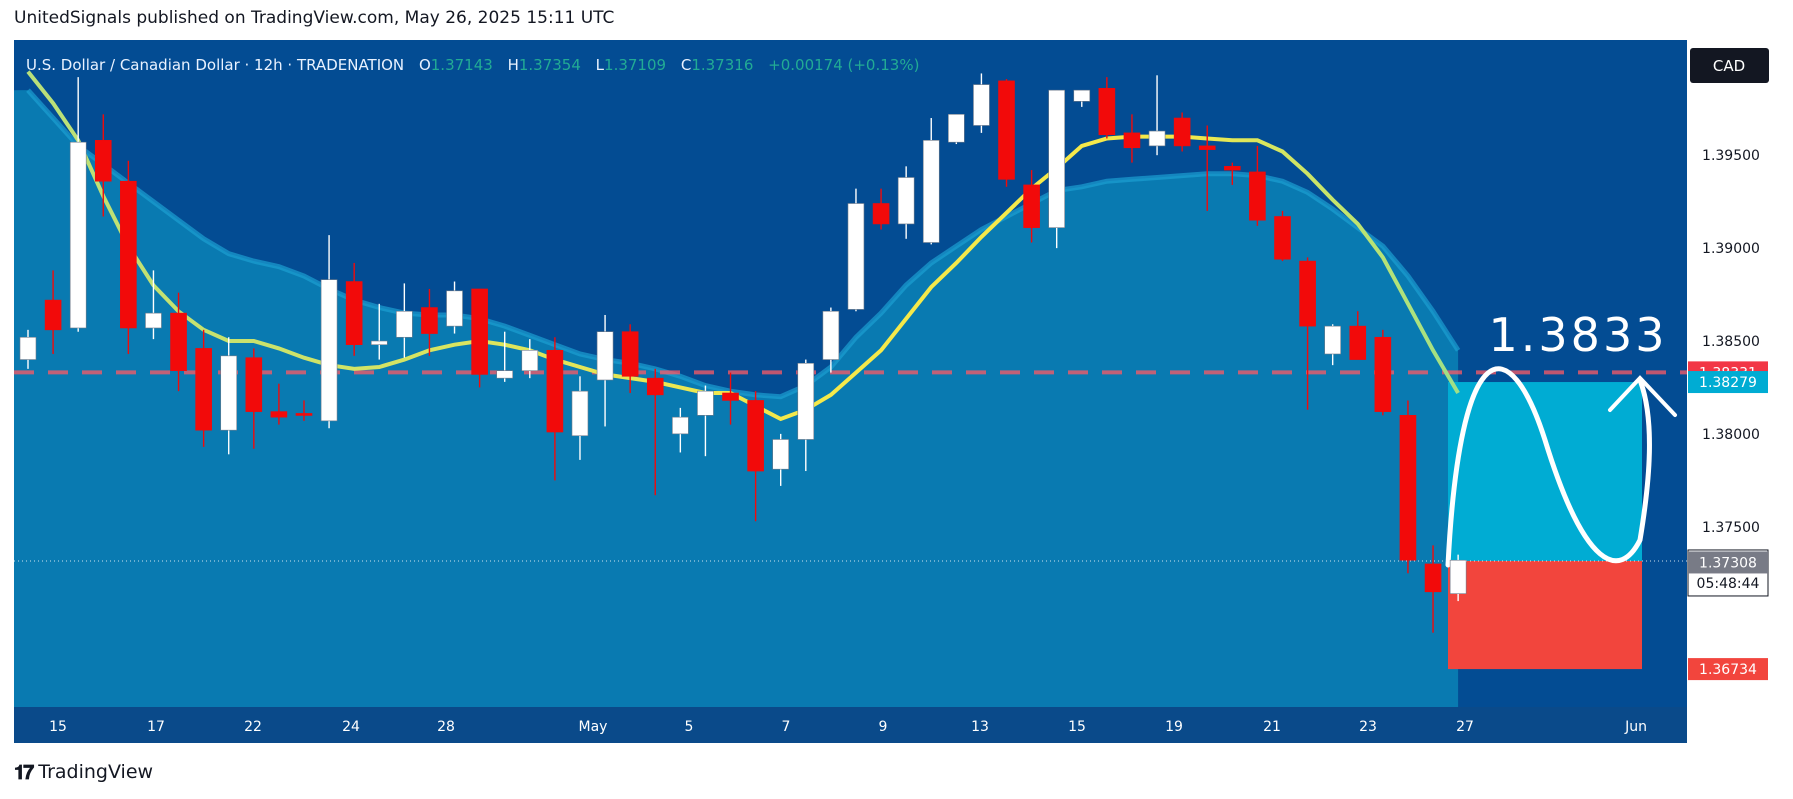 Image resolution: width=1793 pixels, height=799 pixels. I want to click on time-tick-label: 19, so click(1174, 727).